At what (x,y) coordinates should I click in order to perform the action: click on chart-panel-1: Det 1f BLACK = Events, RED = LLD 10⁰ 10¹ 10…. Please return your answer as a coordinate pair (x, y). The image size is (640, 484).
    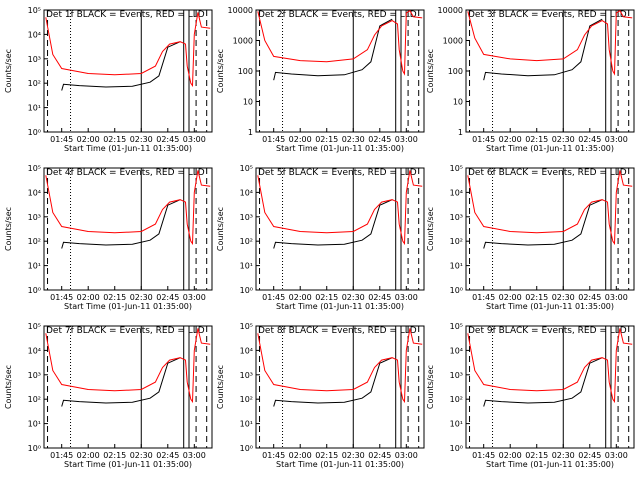
    Looking at the image, I should click on (108, 79).